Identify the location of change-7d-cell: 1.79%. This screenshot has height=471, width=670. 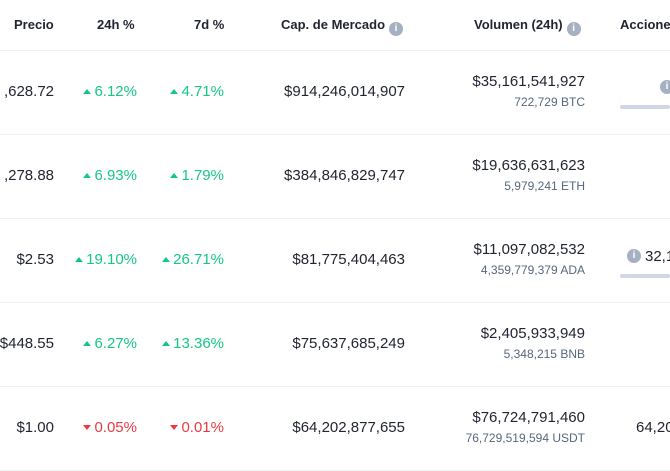
(197, 175).